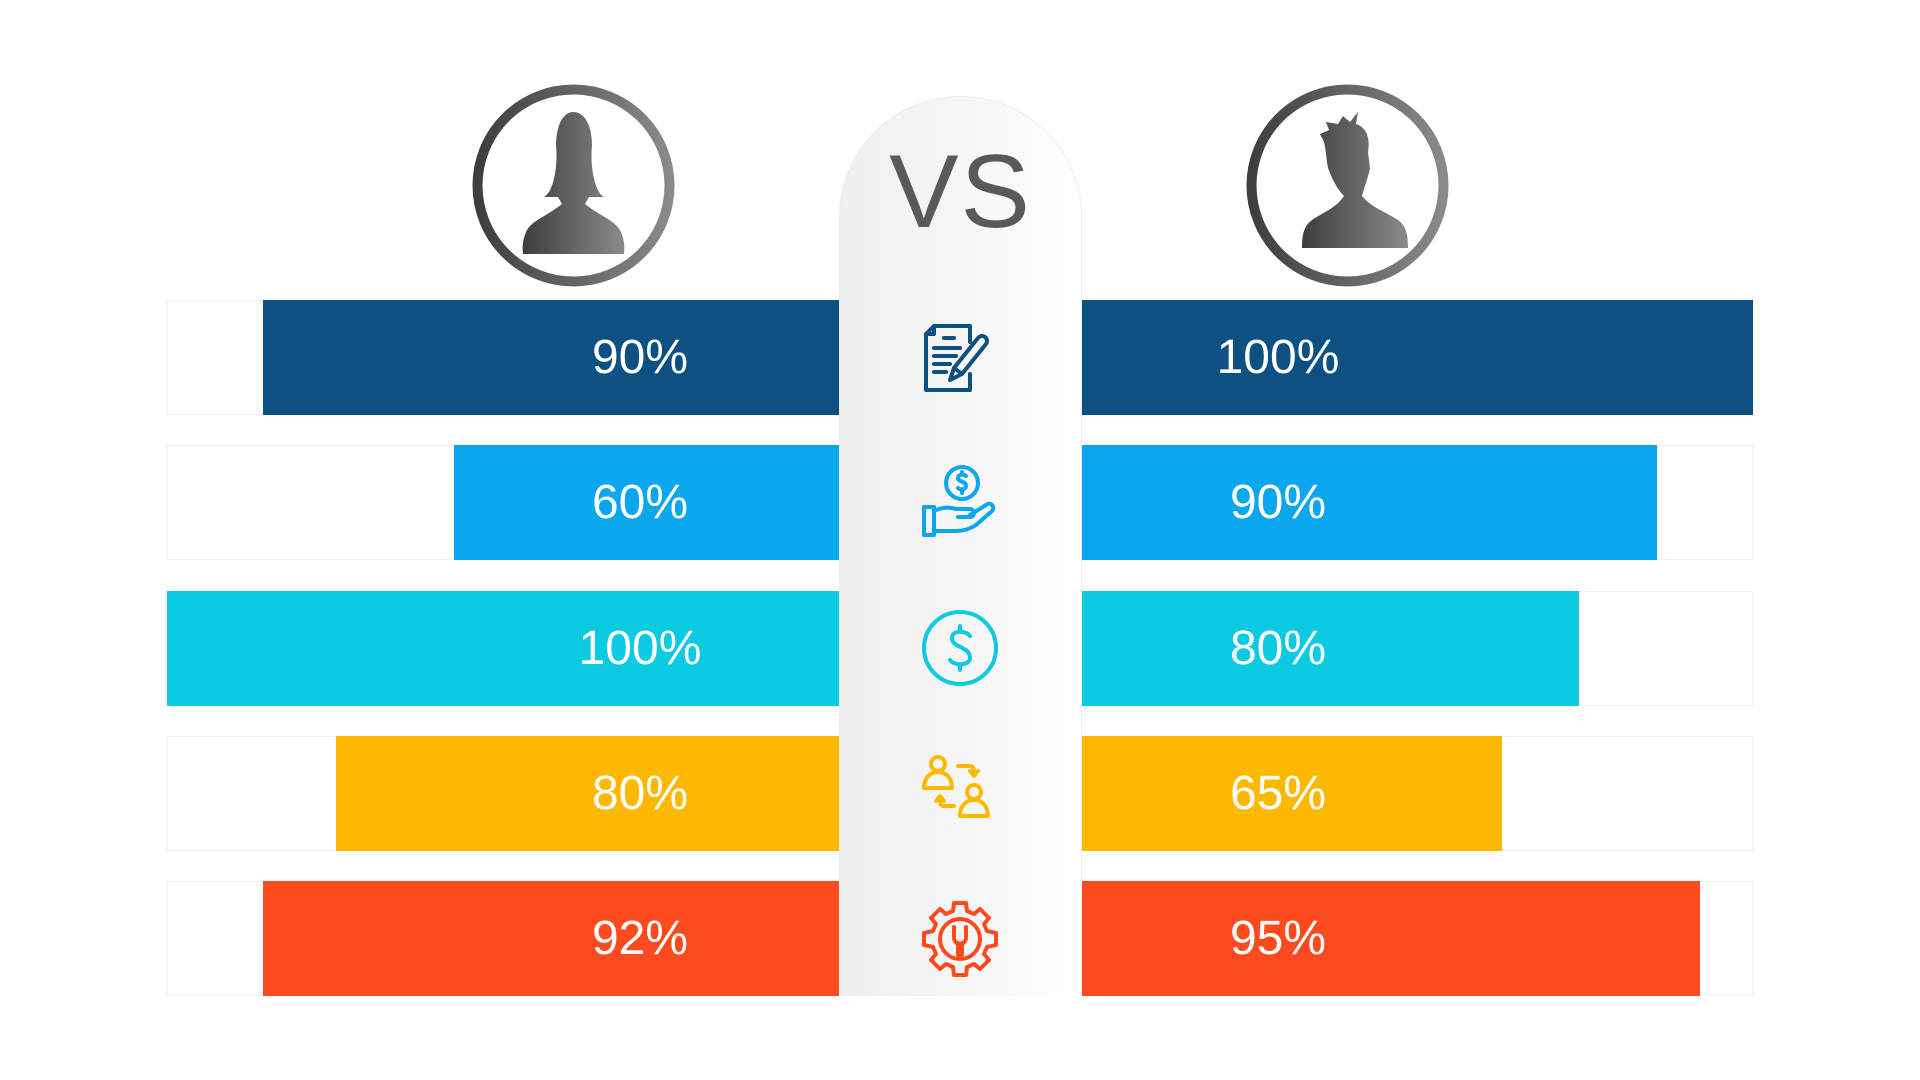  What do you see at coordinates (960, 503) in the screenshot?
I see `hand-coin-icon` at bounding box center [960, 503].